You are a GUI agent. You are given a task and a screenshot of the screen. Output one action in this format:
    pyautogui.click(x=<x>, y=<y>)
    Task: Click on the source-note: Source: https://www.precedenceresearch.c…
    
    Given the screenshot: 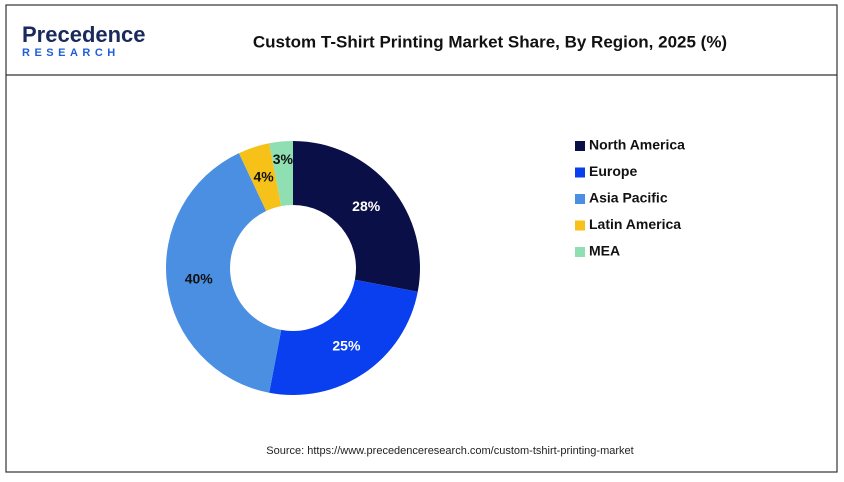 What is the action you would take?
    pyautogui.click(x=449, y=451)
    